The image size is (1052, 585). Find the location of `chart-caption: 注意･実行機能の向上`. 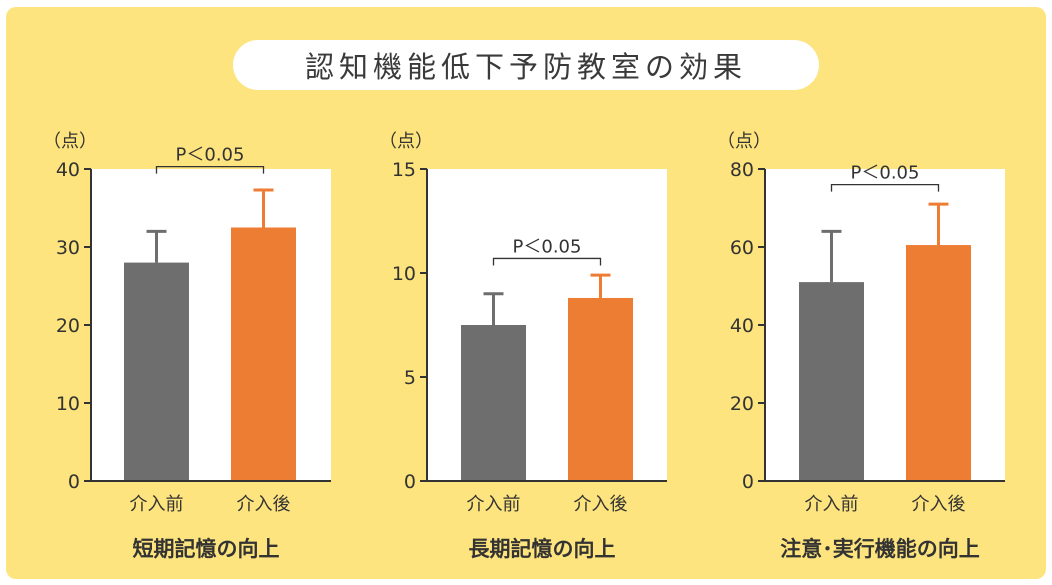

chart-caption: 注意･実行機能の向上 is located at coordinates (880, 549).